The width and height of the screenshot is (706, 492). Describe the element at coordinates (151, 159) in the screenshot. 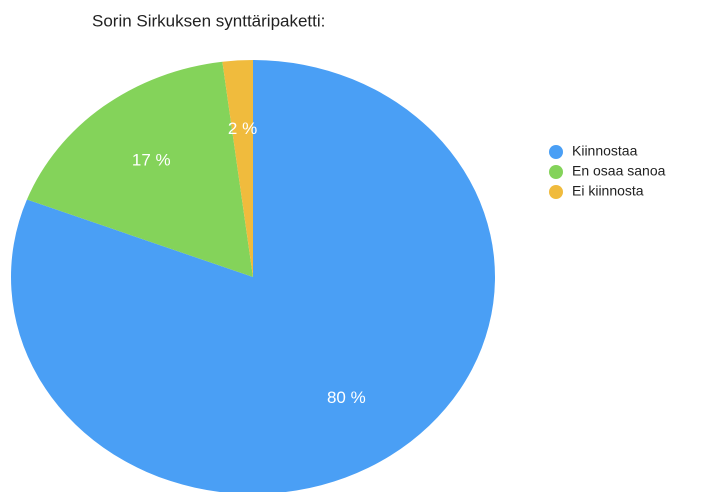

I see `data-label: 17 %` at that location.